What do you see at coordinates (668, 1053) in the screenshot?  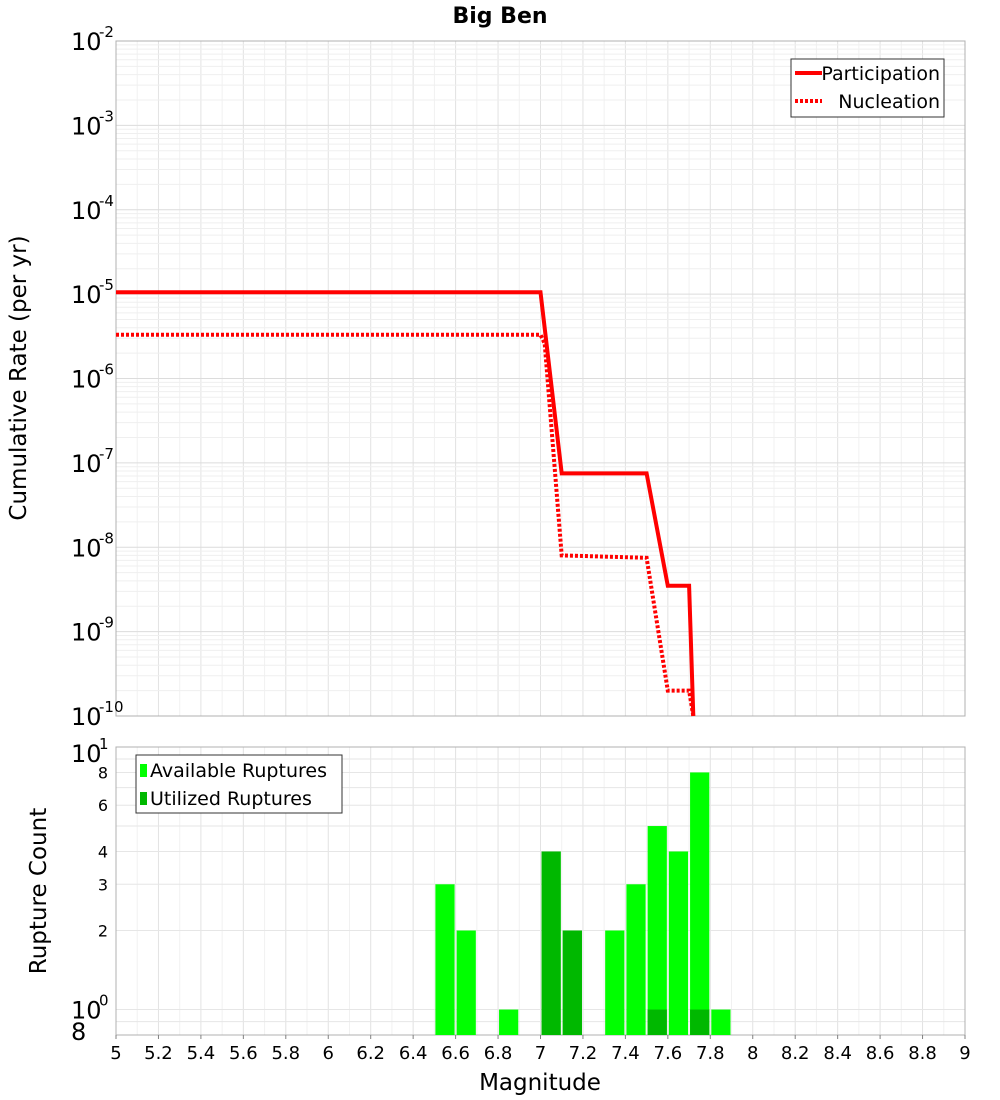 I see `x-tick-label: 7.6` at bounding box center [668, 1053].